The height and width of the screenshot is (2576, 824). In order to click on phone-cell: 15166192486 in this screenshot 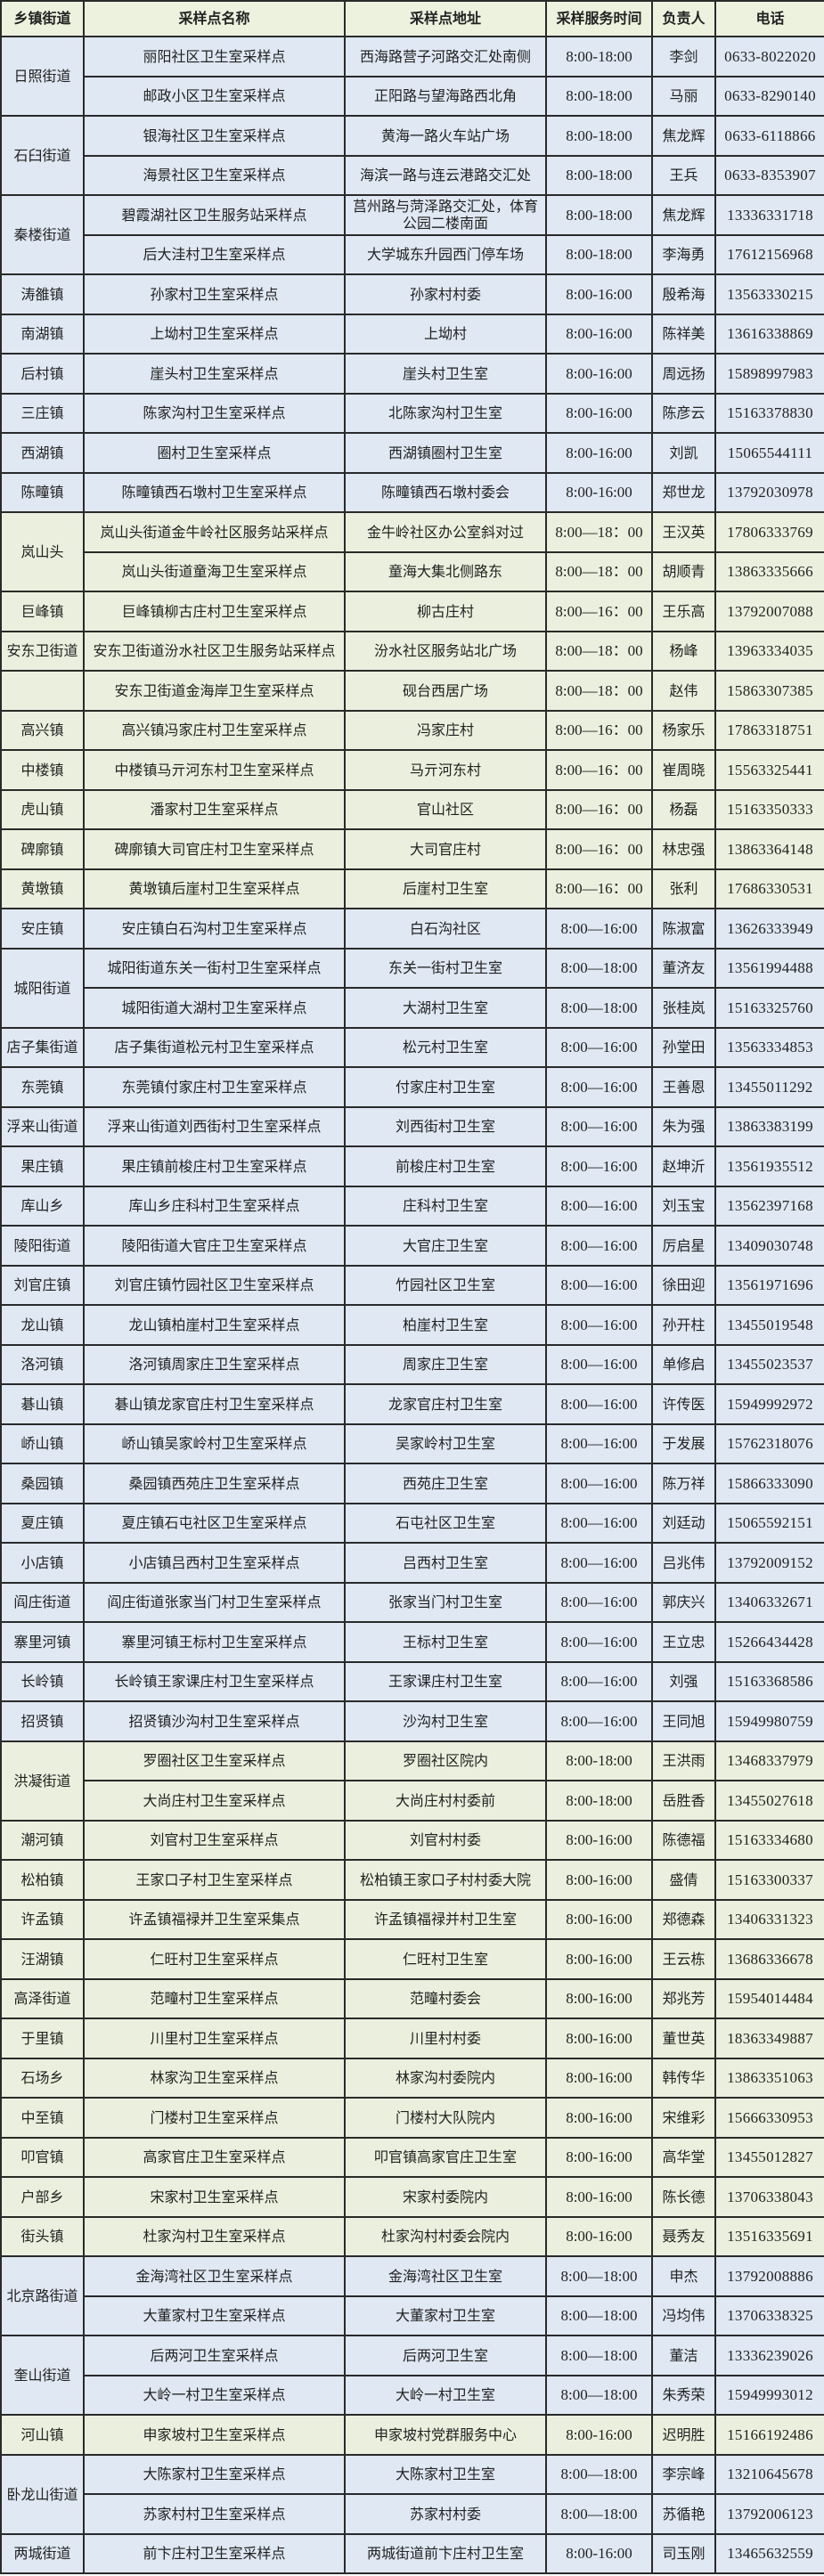, I will do `click(769, 2435)`.